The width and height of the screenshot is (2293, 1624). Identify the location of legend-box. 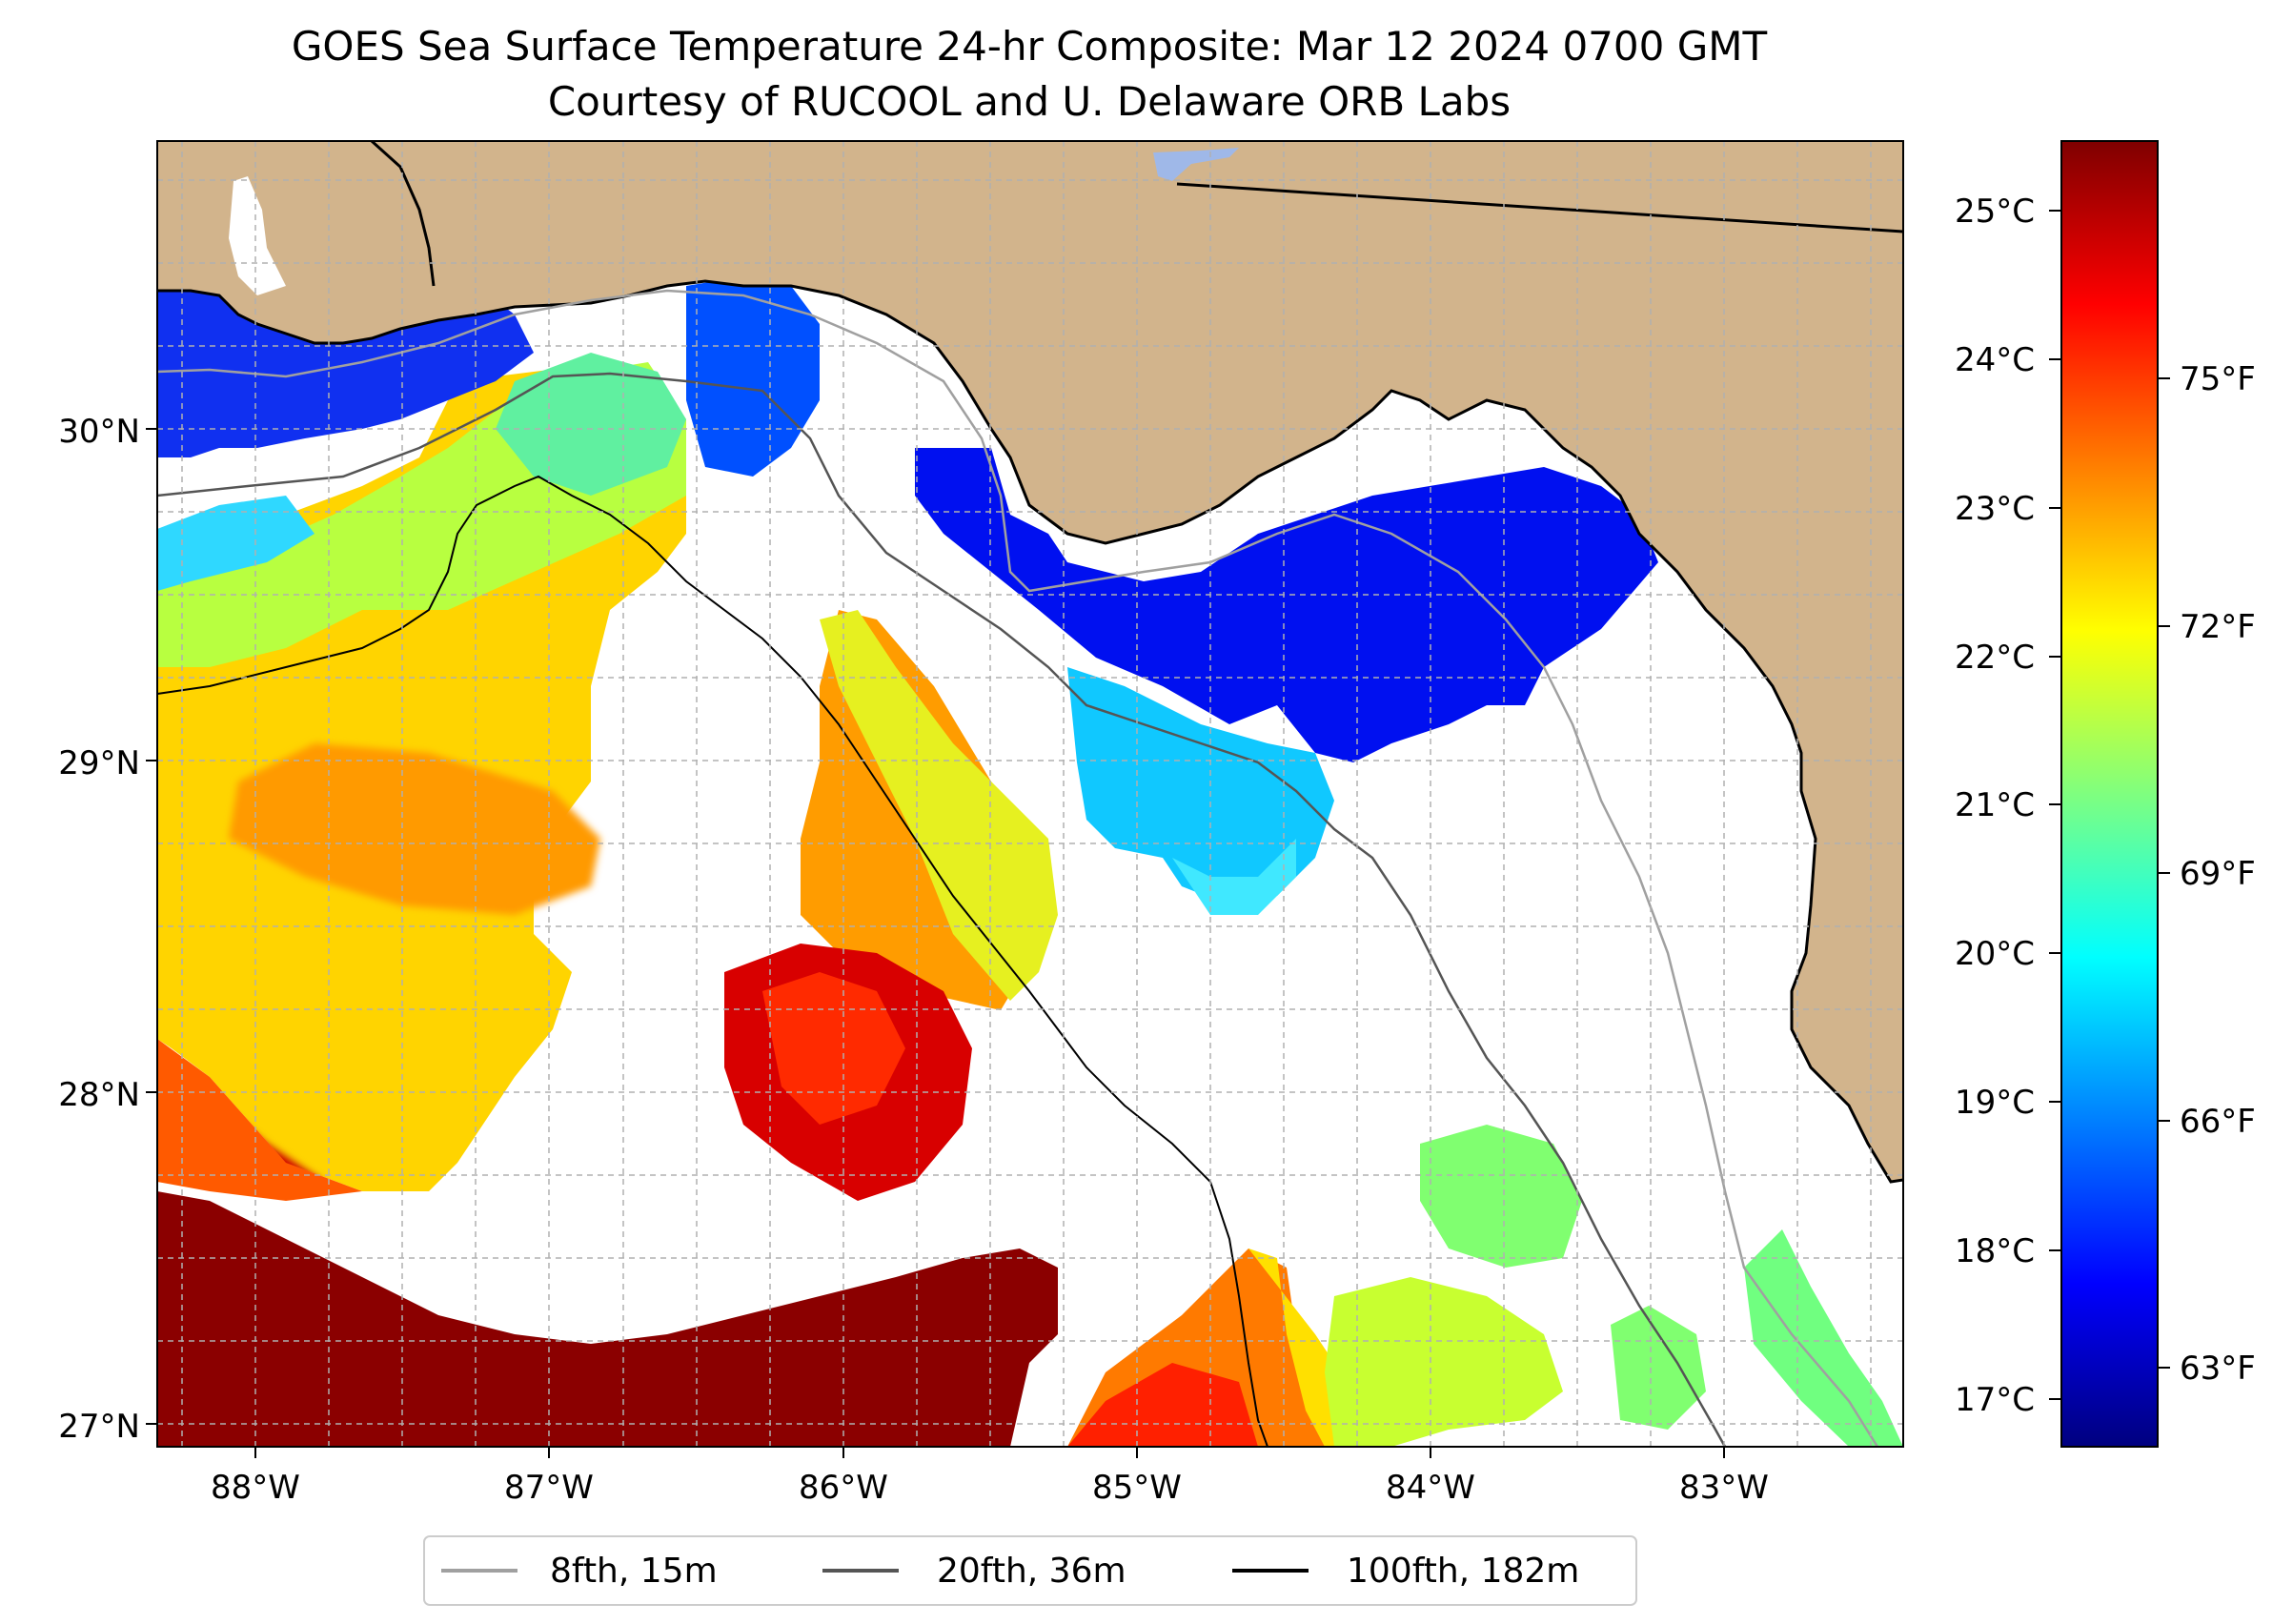
(1030, 1570).